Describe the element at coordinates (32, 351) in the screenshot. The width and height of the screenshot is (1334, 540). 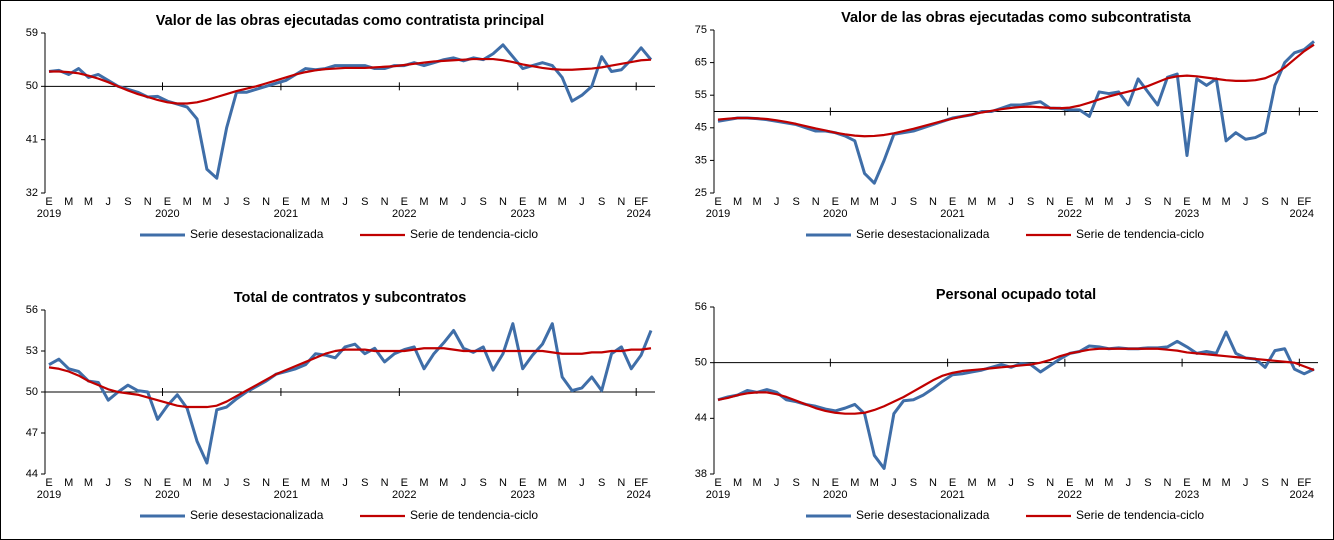
I see `y-tick-label: 53` at that location.